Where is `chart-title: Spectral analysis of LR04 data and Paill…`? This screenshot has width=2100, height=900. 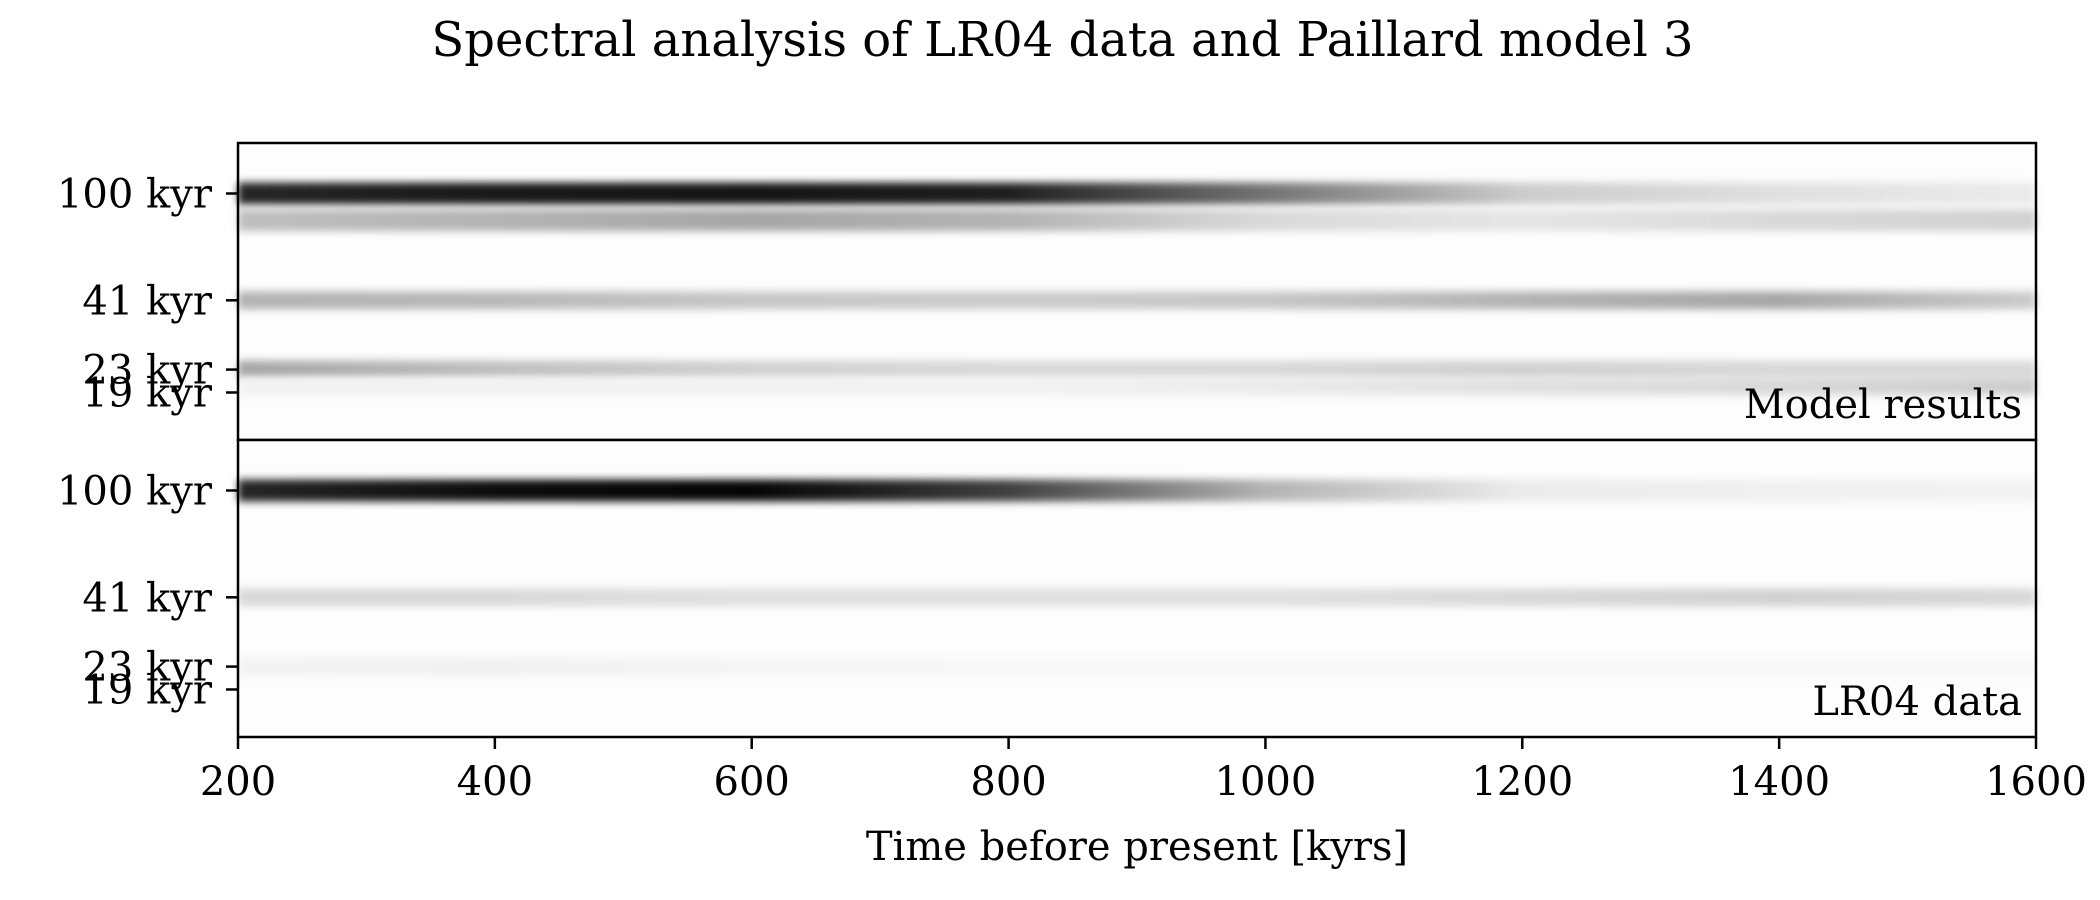 chart-title: Spectral analysis of LR04 data and Paill… is located at coordinates (1062, 40).